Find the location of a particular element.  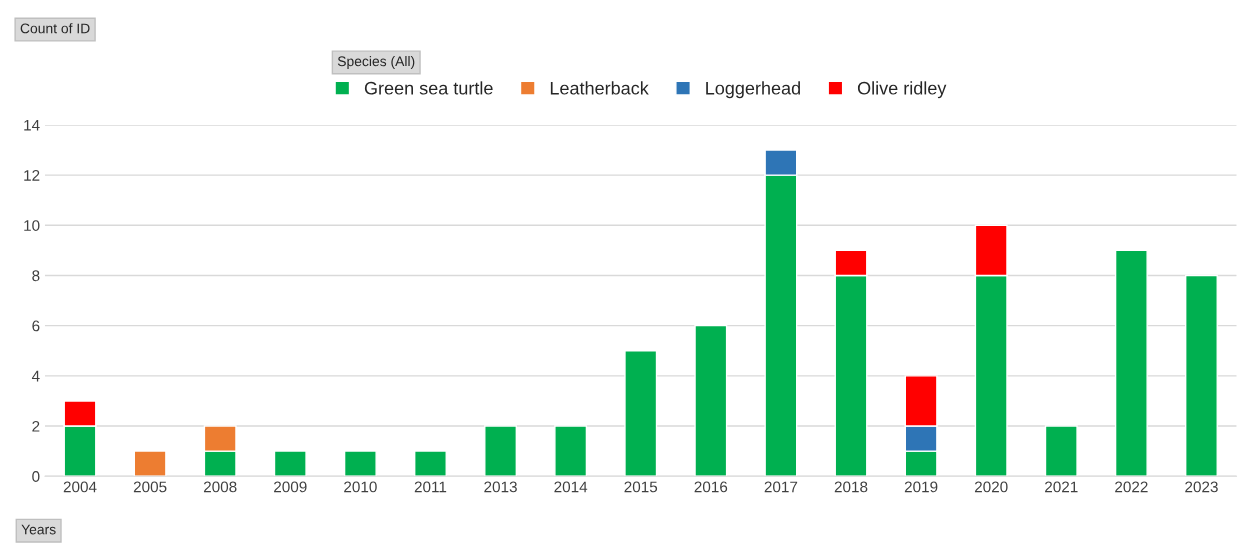

x-tick-label: 2013 is located at coordinates (500, 487).